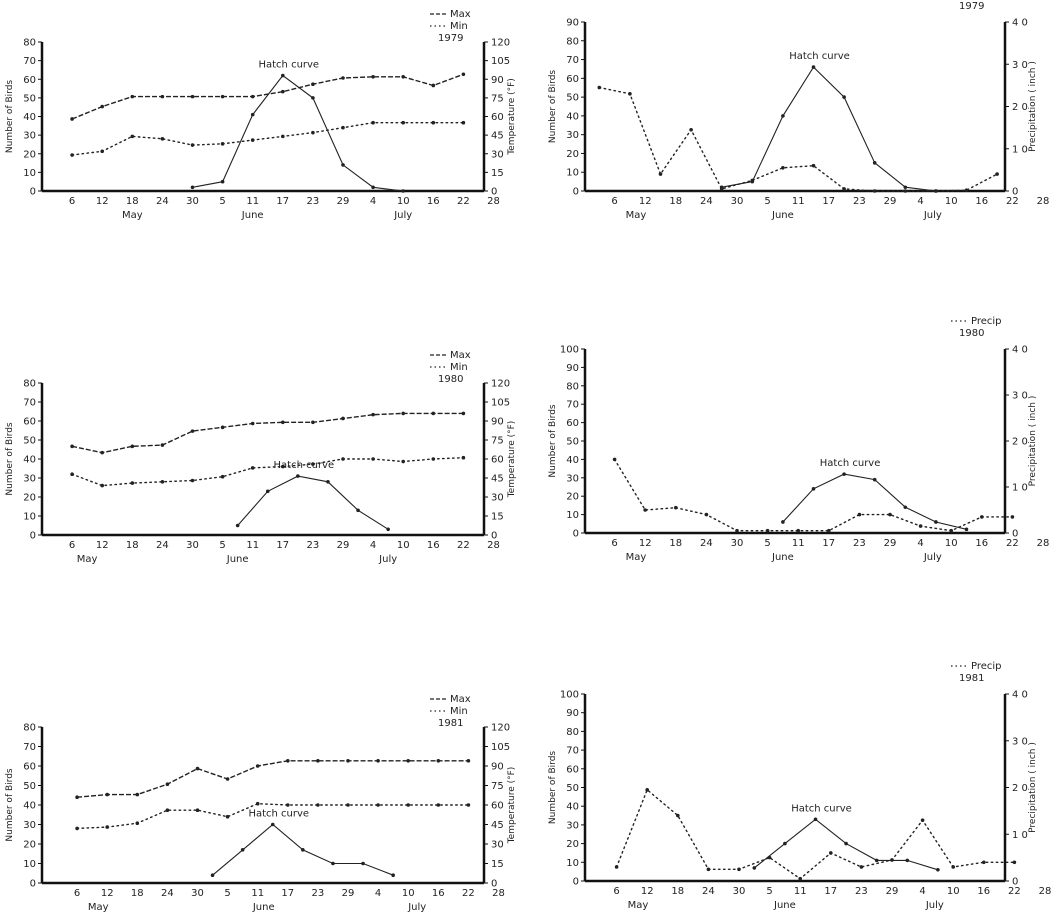  What do you see at coordinates (298, 133) in the screenshot?
I see `series-line-hatch-curve` at bounding box center [298, 133].